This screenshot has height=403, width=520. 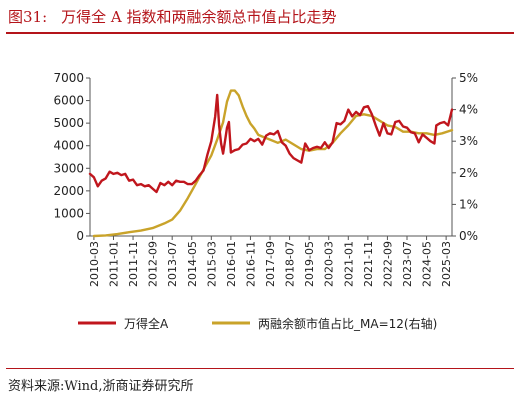 What do you see at coordinates (309, 264) in the screenshot?
I see `x-tick-label: 2019-05` at bounding box center [309, 264].